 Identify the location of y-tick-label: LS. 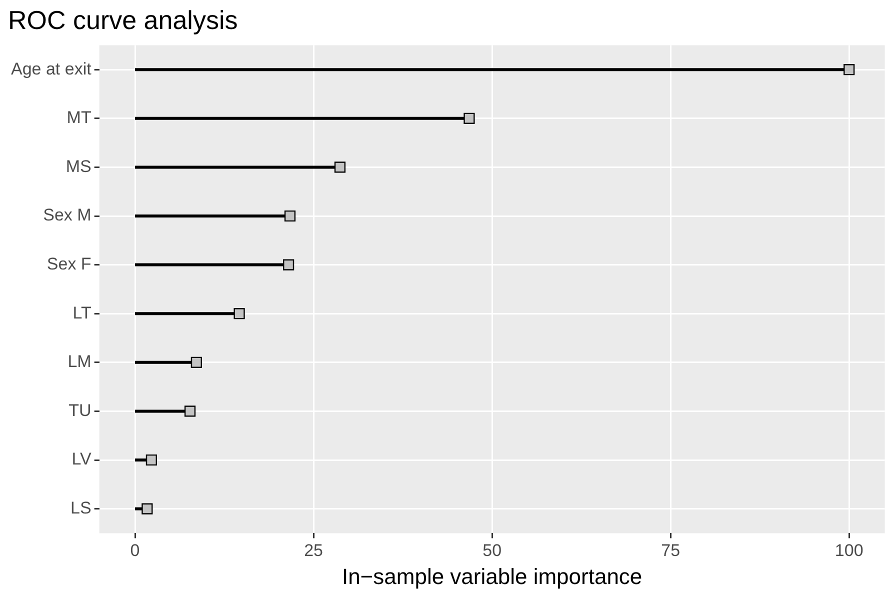
(81, 508).